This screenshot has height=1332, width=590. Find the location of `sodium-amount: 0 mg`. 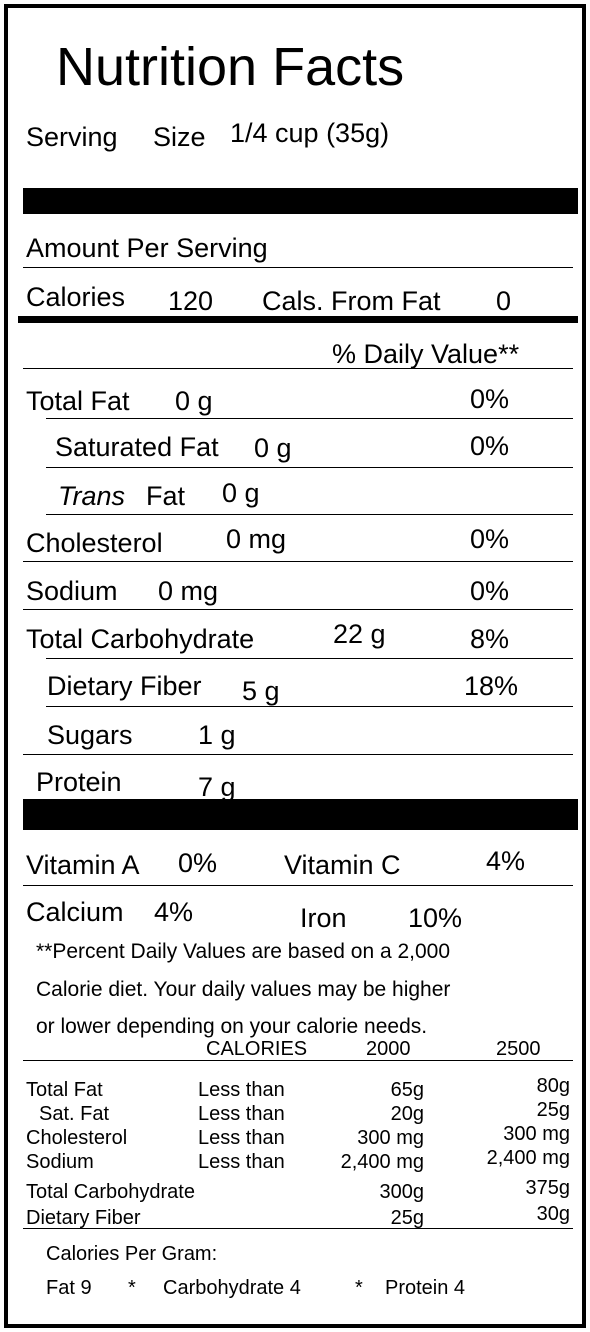

sodium-amount: 0 mg is located at coordinates (188, 591).